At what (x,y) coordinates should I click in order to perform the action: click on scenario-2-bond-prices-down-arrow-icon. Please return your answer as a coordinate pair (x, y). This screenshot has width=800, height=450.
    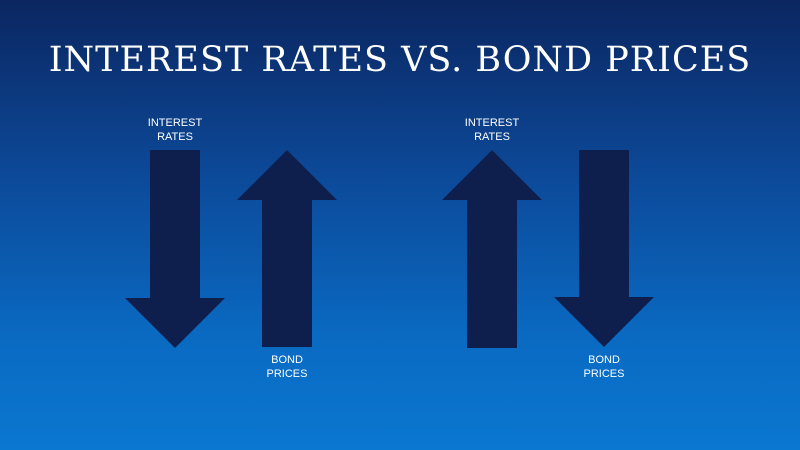
    Looking at the image, I should click on (604, 248).